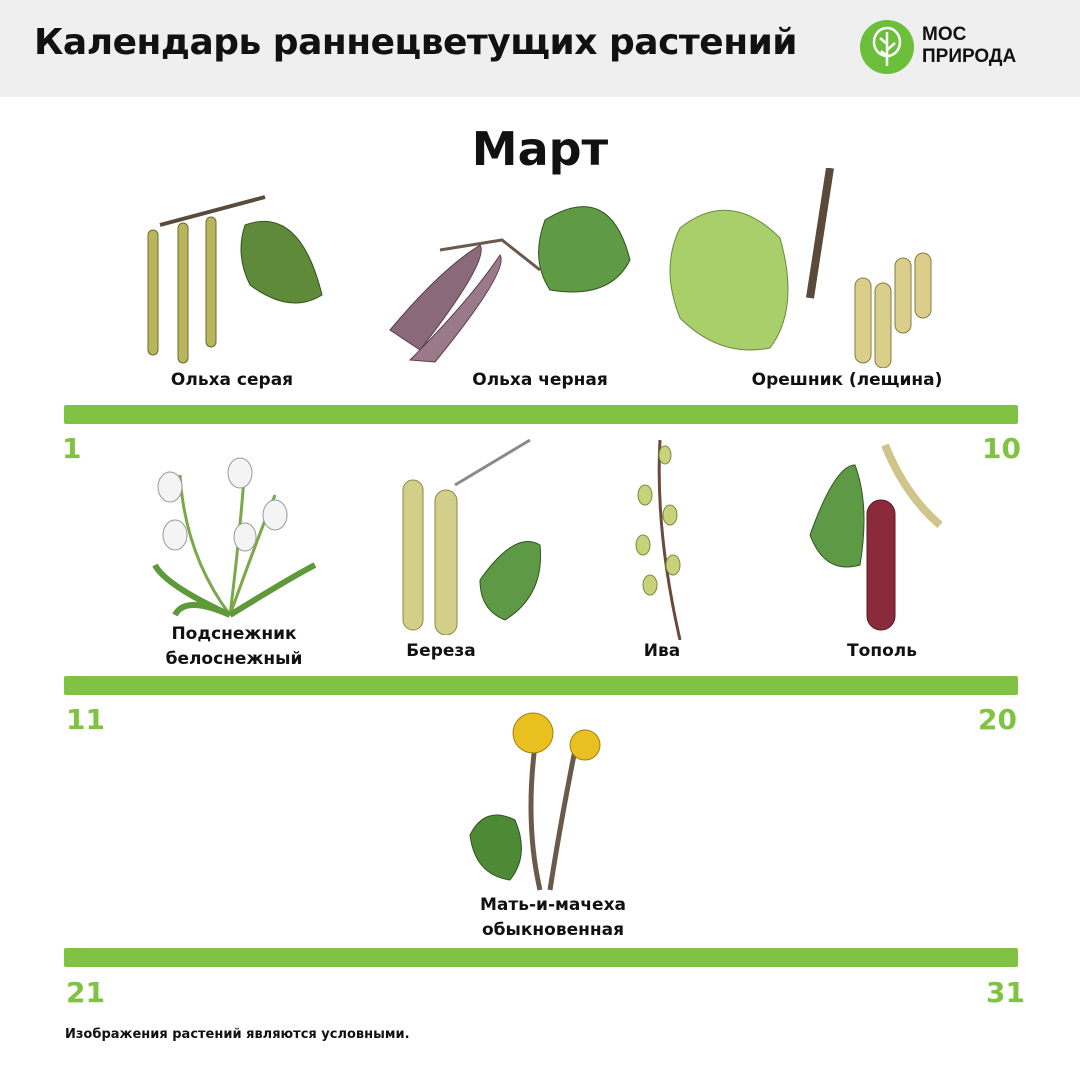  What do you see at coordinates (441, 651) in the screenshot?
I see `plant-label-birch: Береза` at bounding box center [441, 651].